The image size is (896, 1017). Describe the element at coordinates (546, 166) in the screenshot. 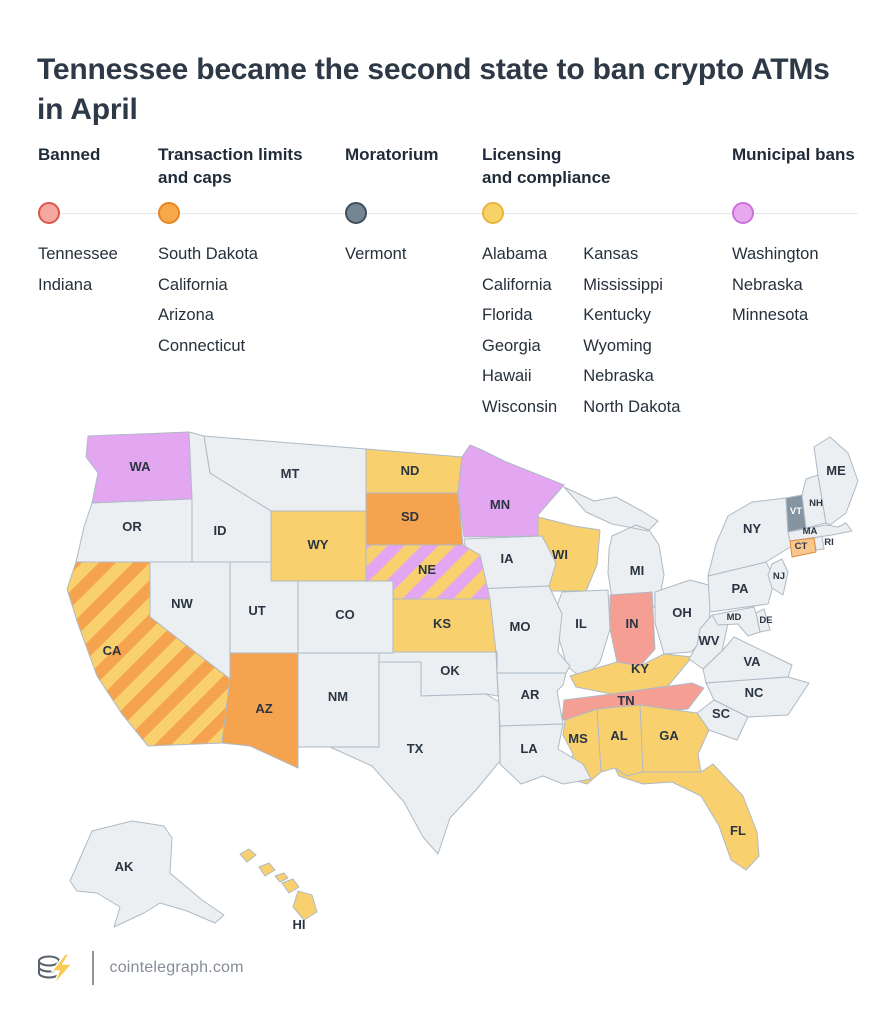

I see `legend-heading-licensing: Licensing and compliance` at that location.